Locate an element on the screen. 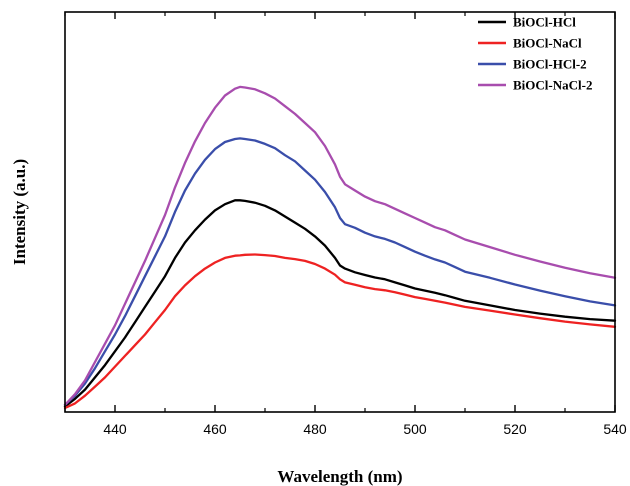 This screenshot has height=486, width=630. x-tick-label: 520 is located at coordinates (515, 429).